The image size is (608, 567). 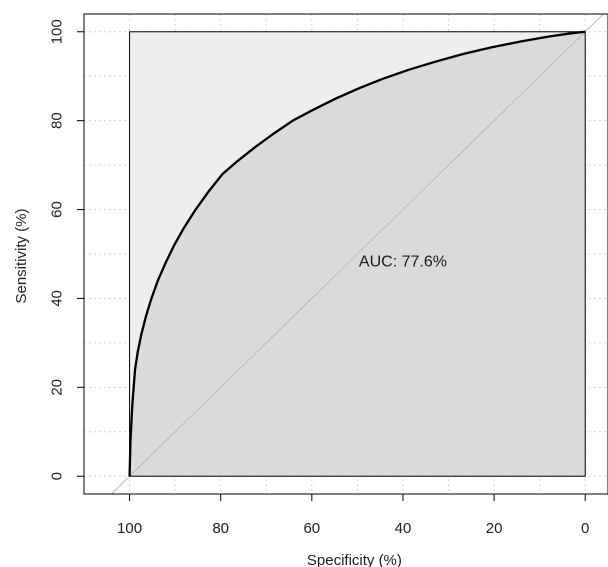 I want to click on x-tick-label: 80, so click(x=220, y=528).